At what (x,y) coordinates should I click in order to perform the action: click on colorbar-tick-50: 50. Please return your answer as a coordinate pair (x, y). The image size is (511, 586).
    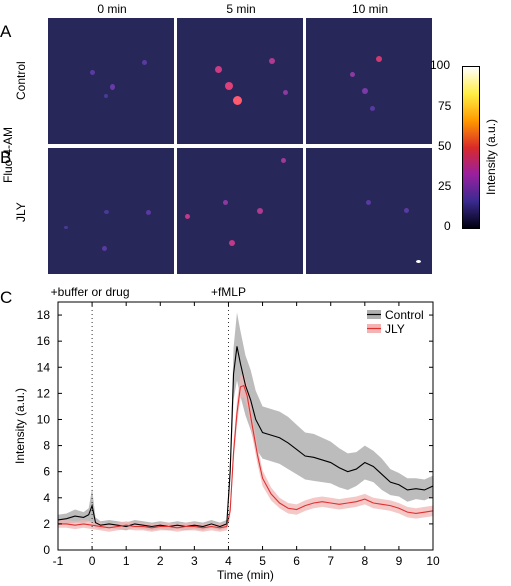
    Looking at the image, I should click on (445, 146).